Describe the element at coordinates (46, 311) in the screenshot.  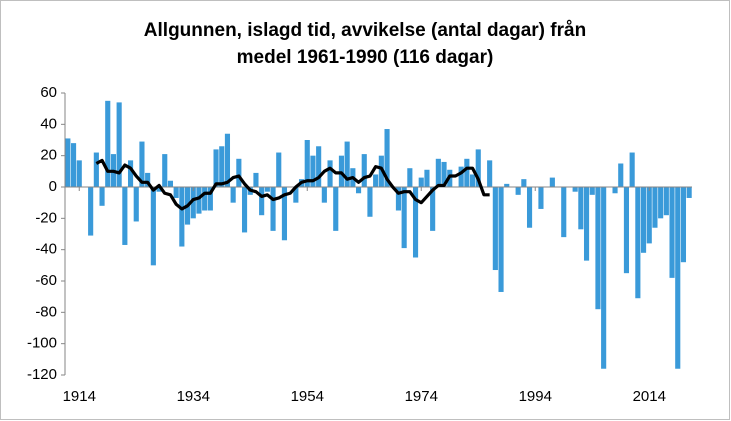
I see `y-tick-label: -80` at that location.